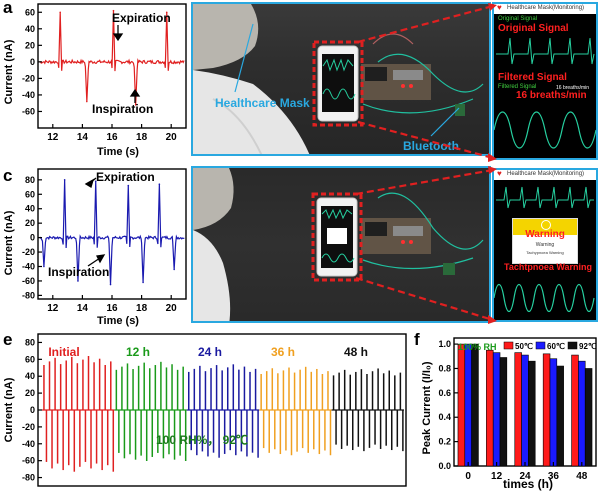 Image resolution: width=600 pixels, height=492 pixels. I want to click on chart-e-traces, so click(223, 414).